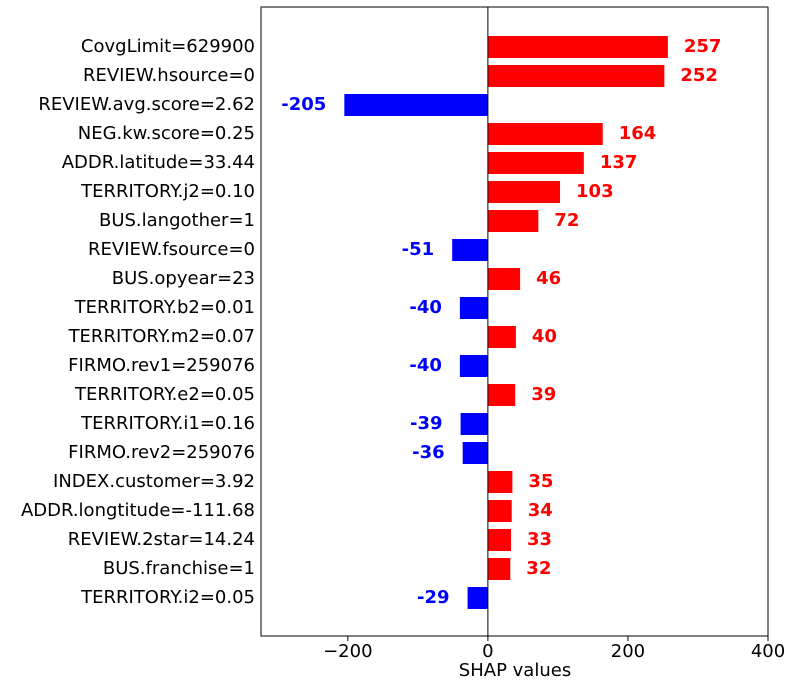 This screenshot has width=789, height=694. Describe the element at coordinates (538, 568) in the screenshot. I see `value-label: 32` at that location.